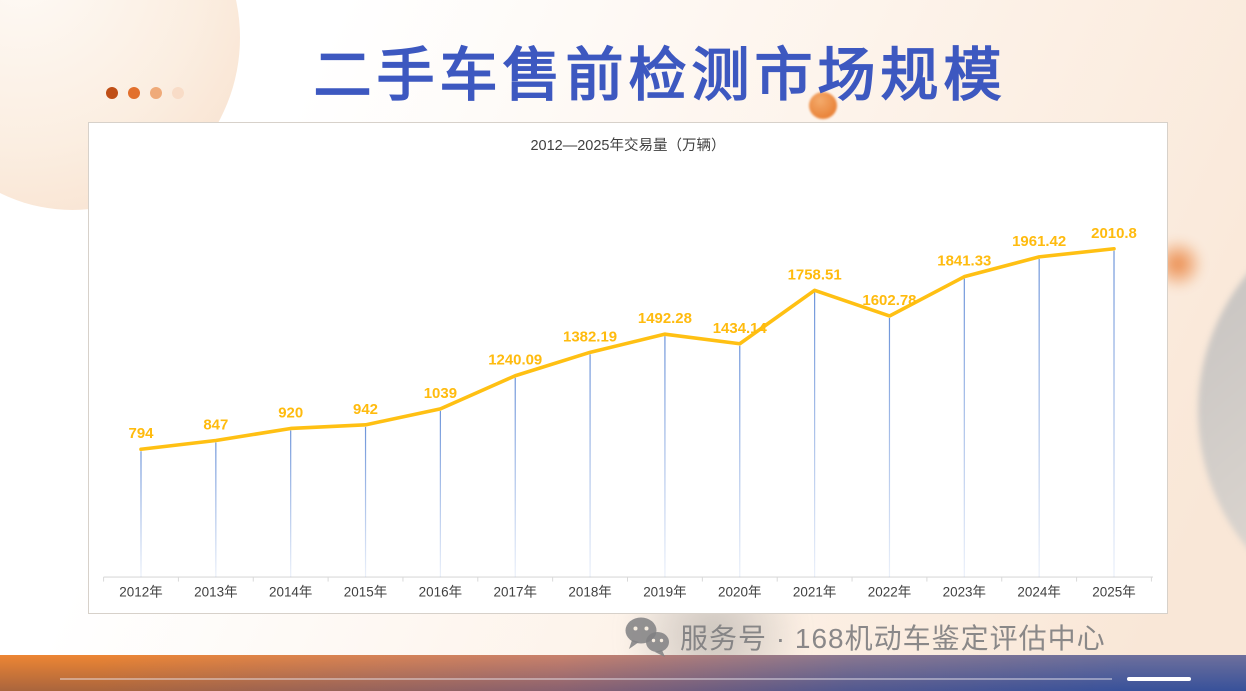 The height and width of the screenshot is (691, 1246). I want to click on data-label: 1841.33, so click(964, 261).